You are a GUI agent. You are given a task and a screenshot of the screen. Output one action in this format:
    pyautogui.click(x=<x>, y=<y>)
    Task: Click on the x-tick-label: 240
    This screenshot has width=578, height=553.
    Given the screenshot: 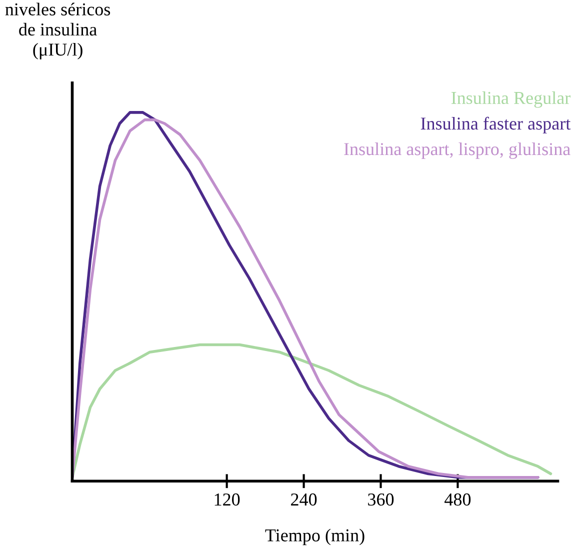 What is the action you would take?
    pyautogui.click(x=304, y=499)
    